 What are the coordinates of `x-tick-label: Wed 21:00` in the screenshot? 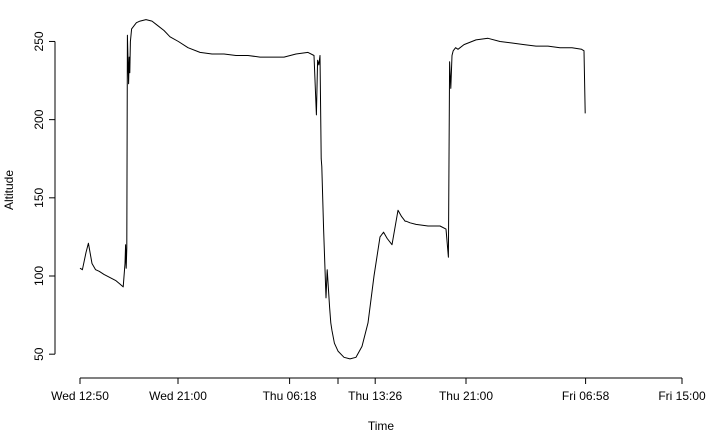 It's located at (178, 396).